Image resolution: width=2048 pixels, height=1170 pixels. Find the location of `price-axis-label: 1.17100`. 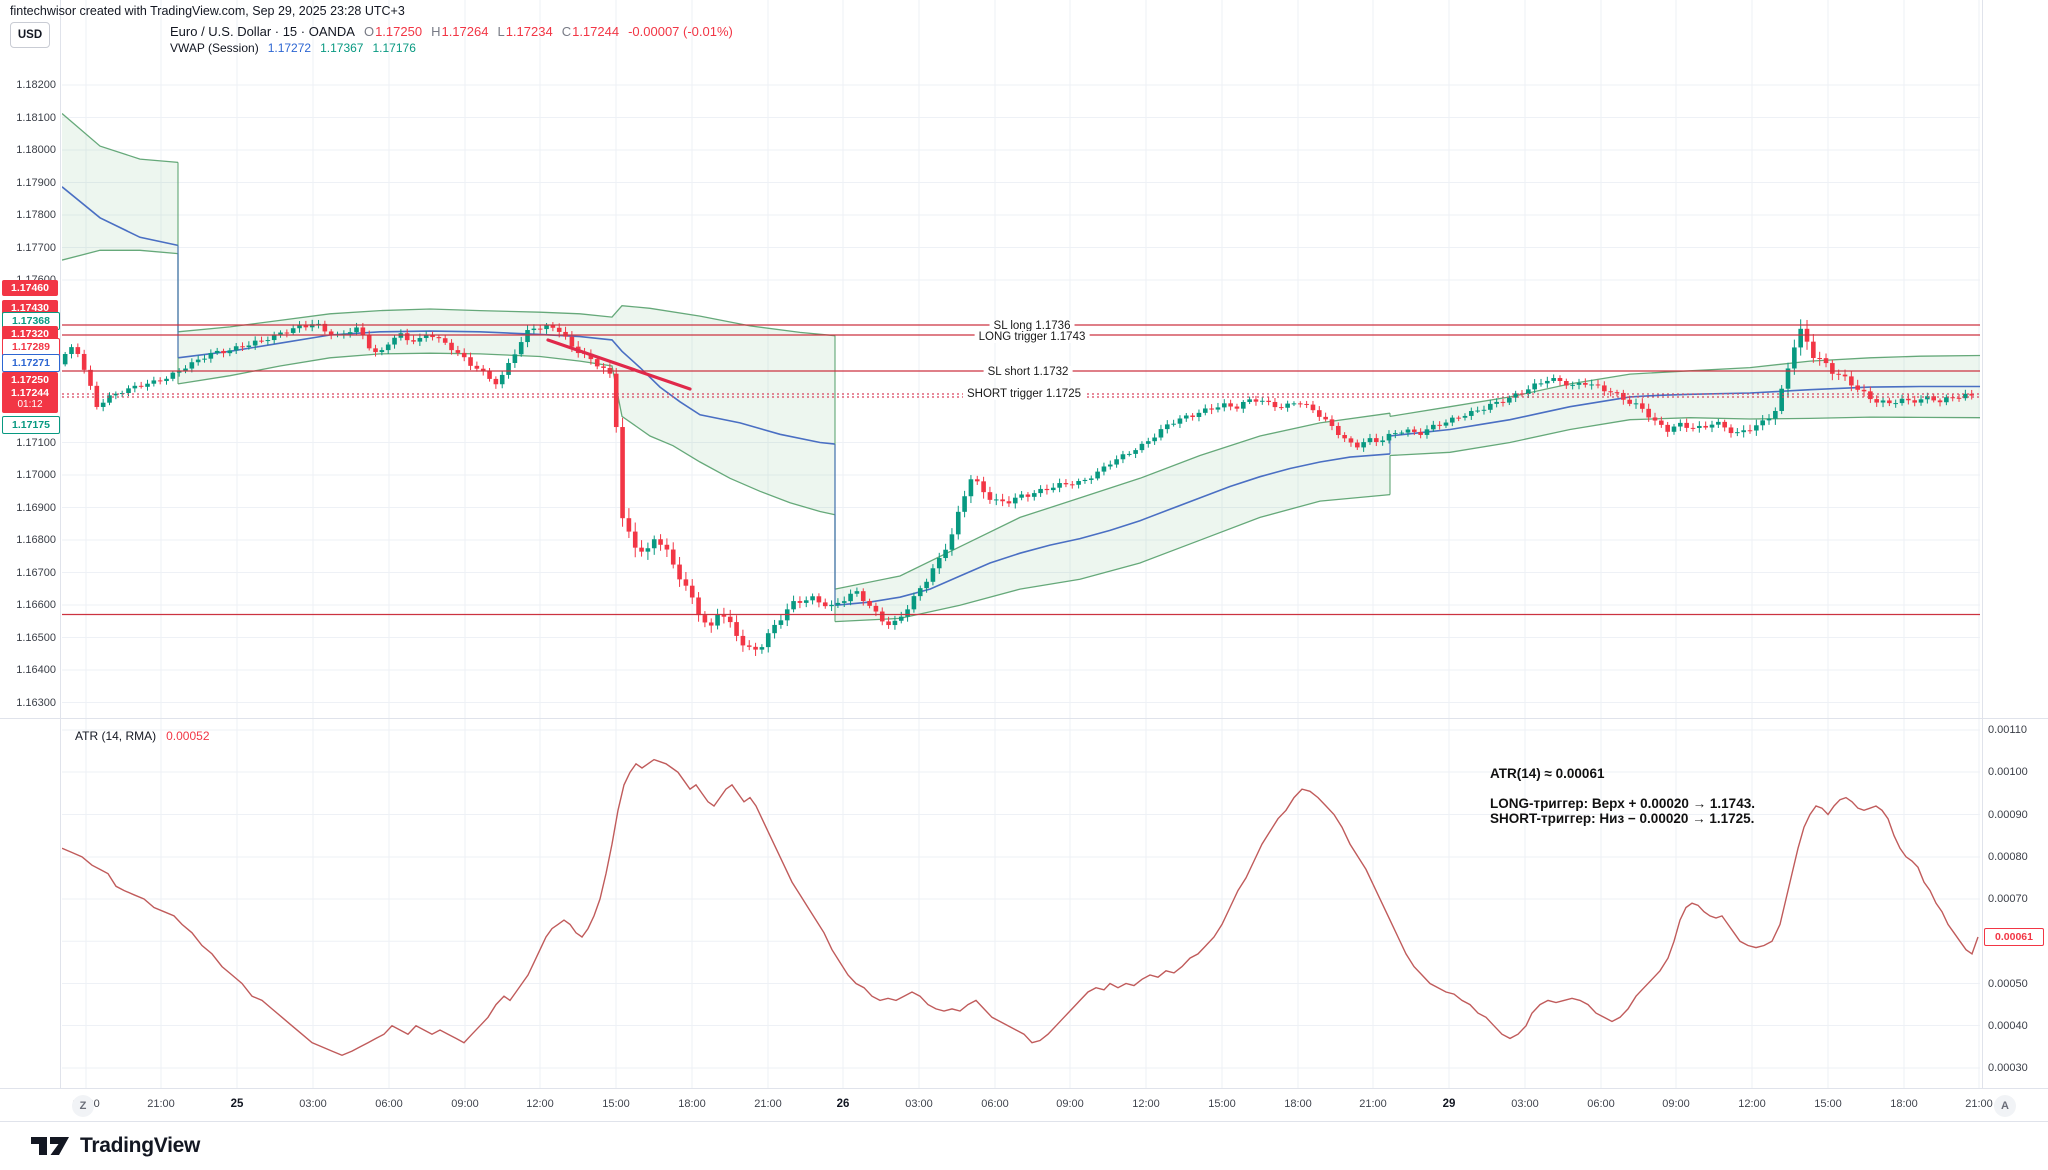

price-axis-label: 1.17100 is located at coordinates (36, 442).